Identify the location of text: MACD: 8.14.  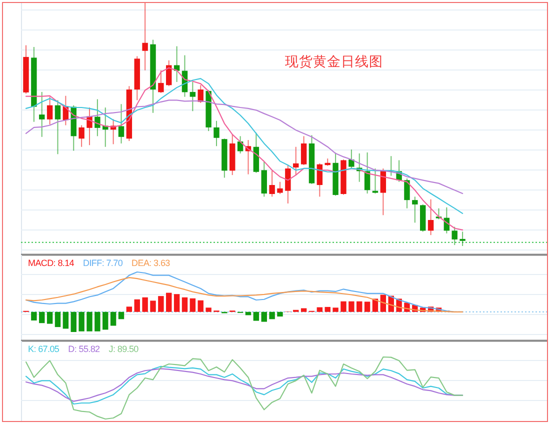
(51, 263).